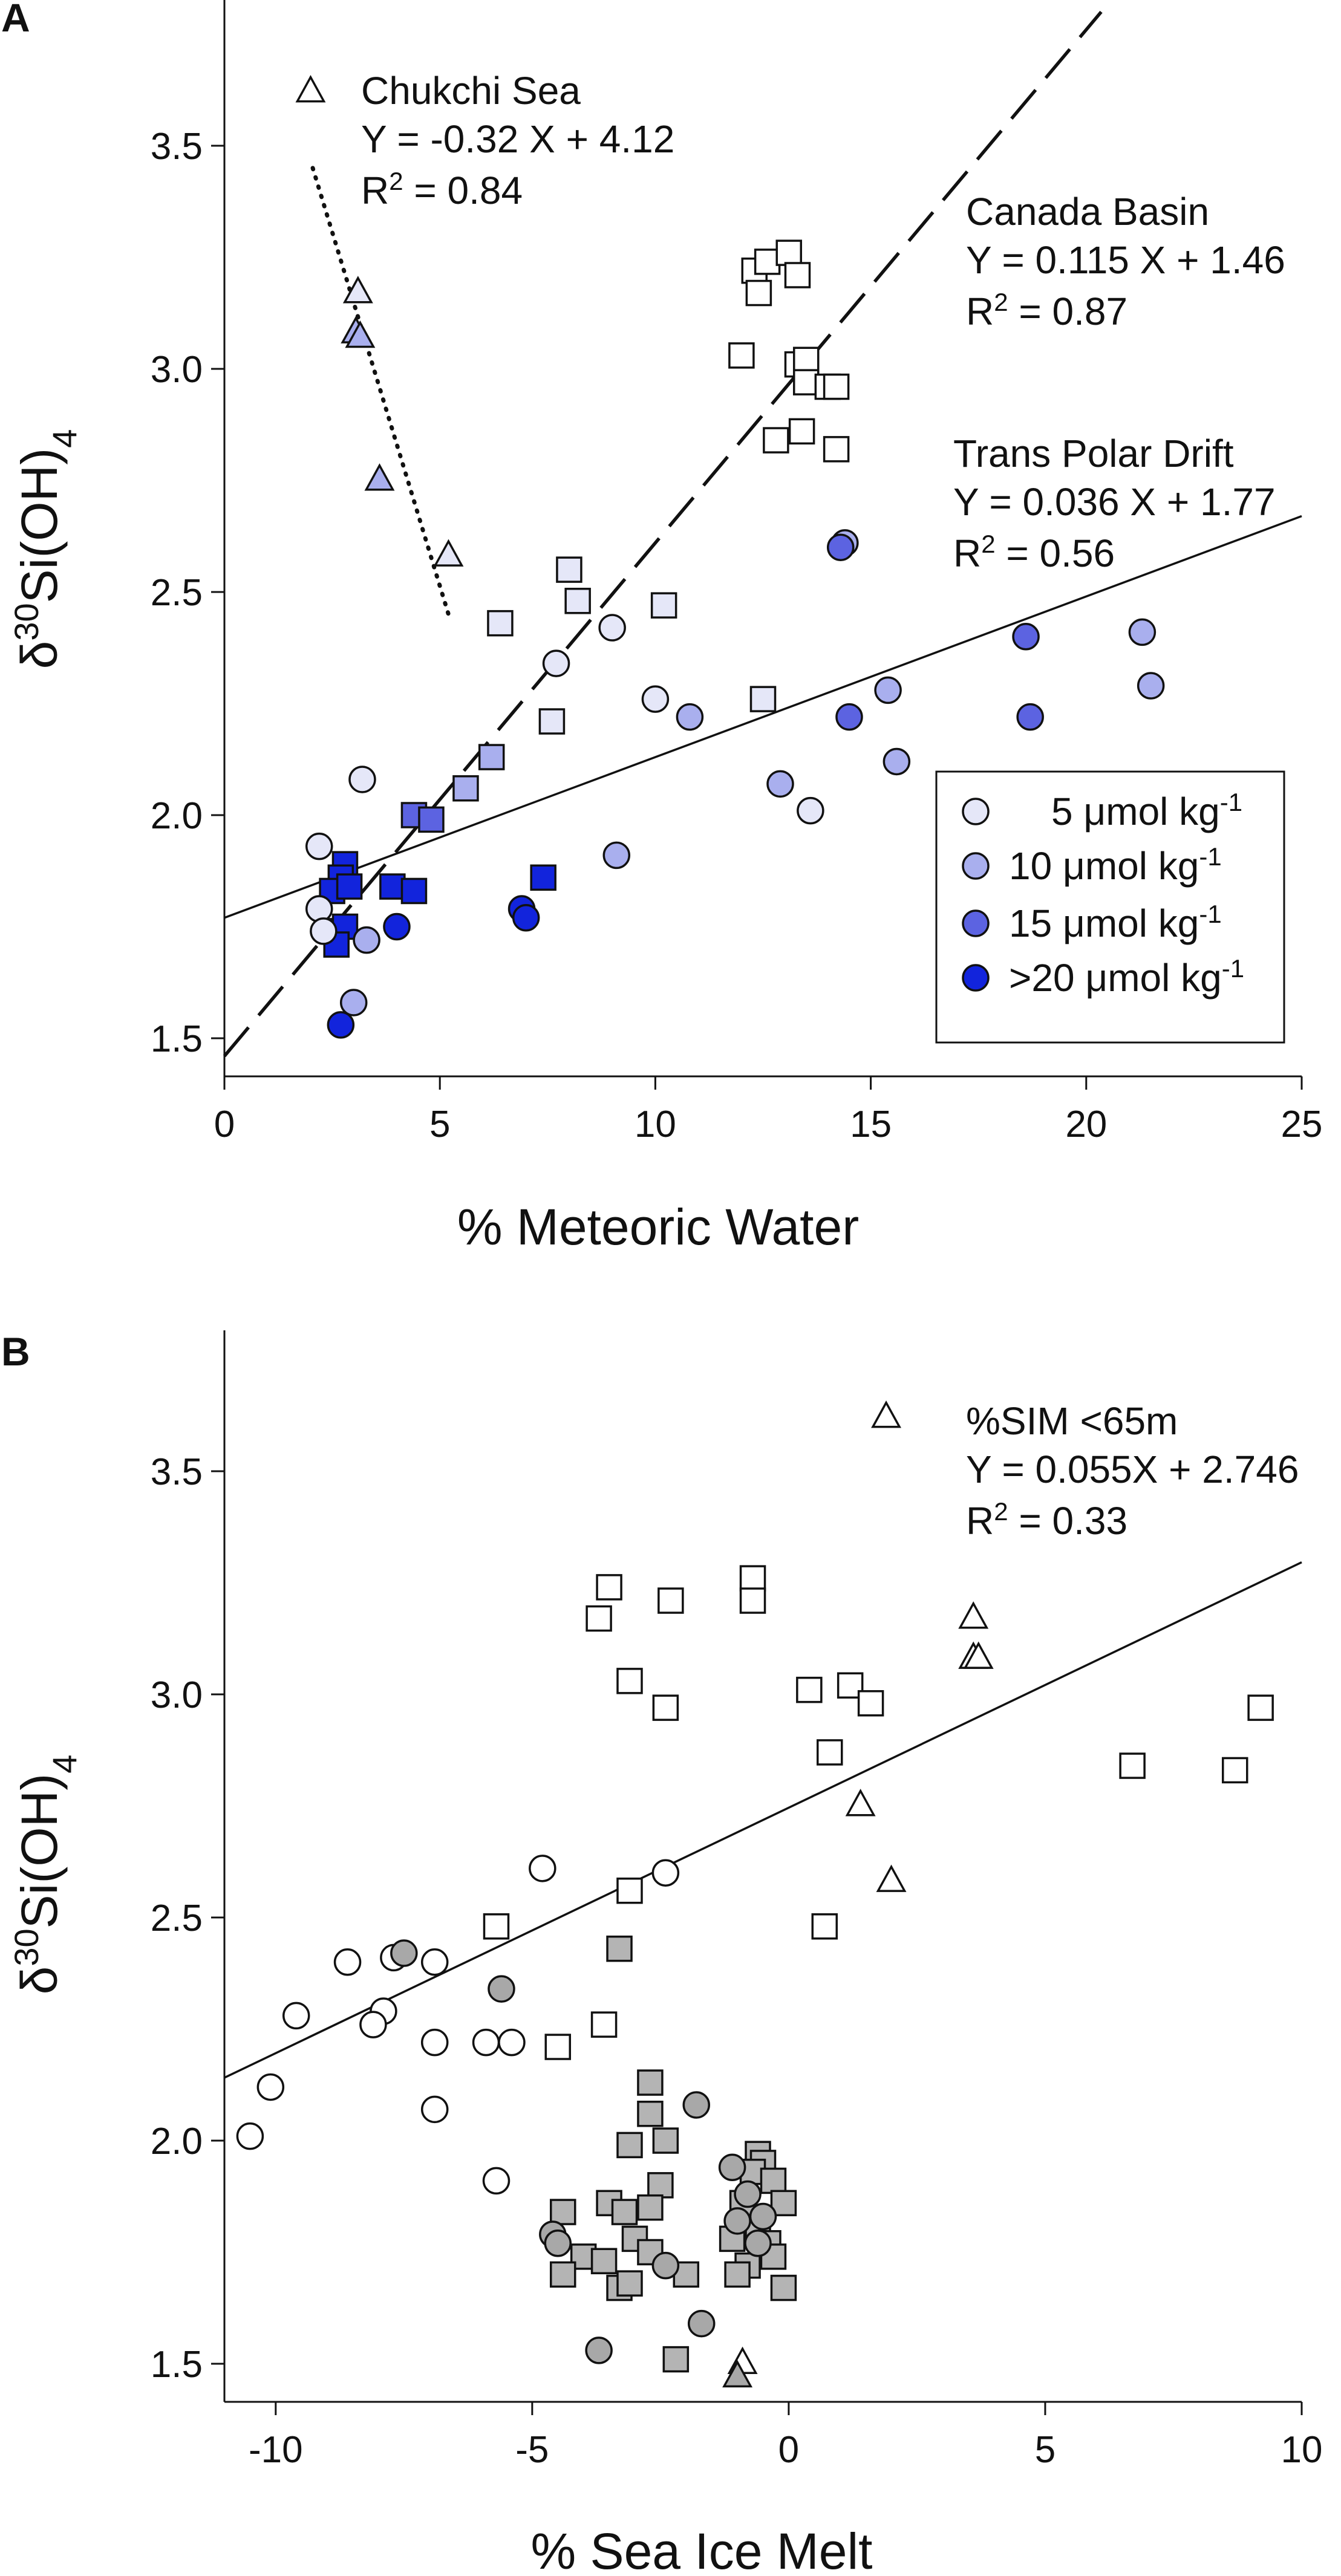 This screenshot has height=2576, width=1341. Describe the element at coordinates (1115, 923) in the screenshot. I see `legend-label: 15 μmol kg-1` at that location.